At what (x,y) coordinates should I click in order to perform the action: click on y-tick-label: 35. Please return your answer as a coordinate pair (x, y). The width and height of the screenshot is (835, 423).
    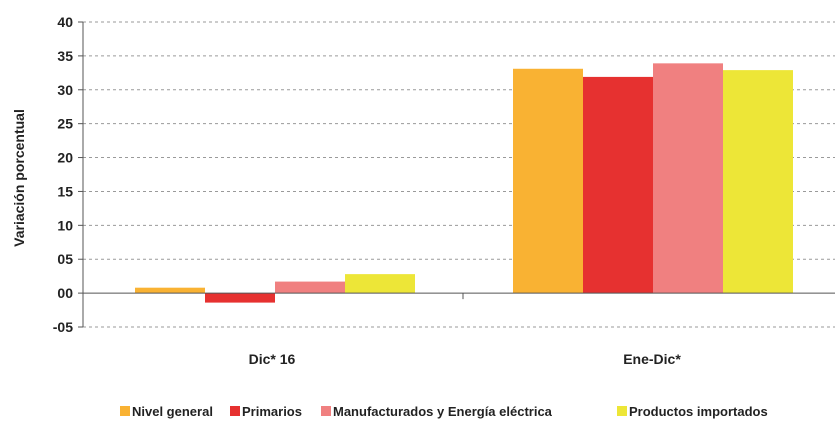
    Looking at the image, I should click on (65, 56).